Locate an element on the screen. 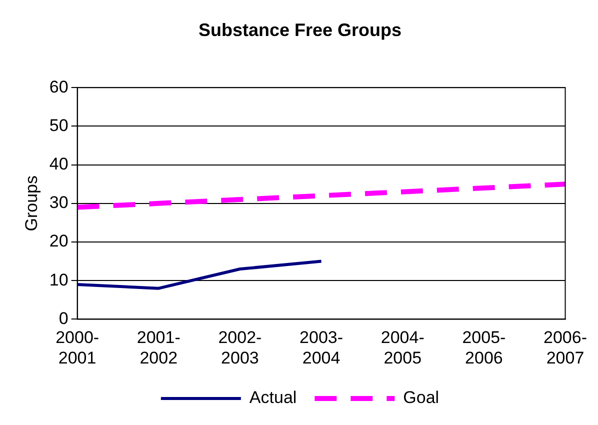  x-tick-label: 2006-2007 is located at coordinates (565, 348).